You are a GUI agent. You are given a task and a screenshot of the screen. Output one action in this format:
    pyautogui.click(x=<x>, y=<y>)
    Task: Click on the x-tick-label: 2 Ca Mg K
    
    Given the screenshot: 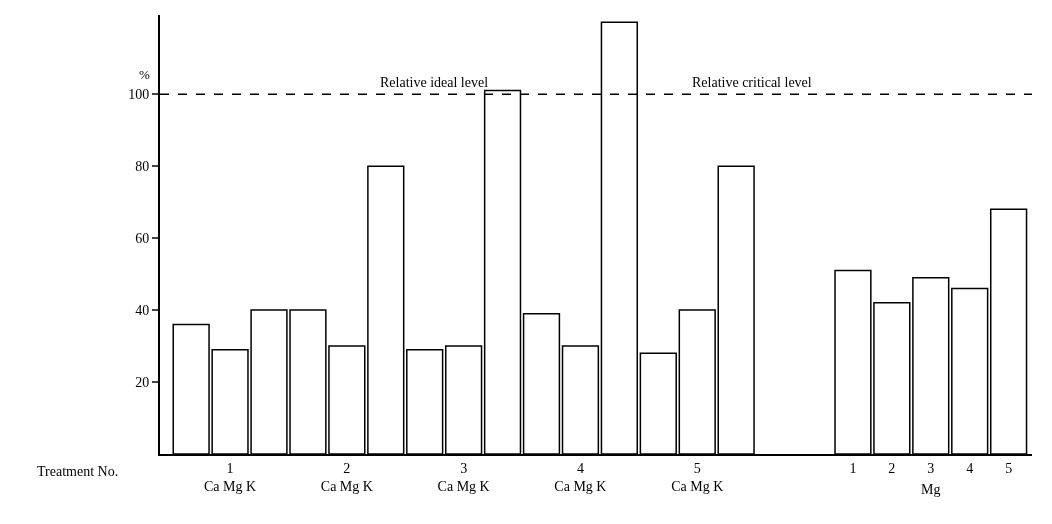 What is the action you would take?
    pyautogui.click(x=346, y=477)
    